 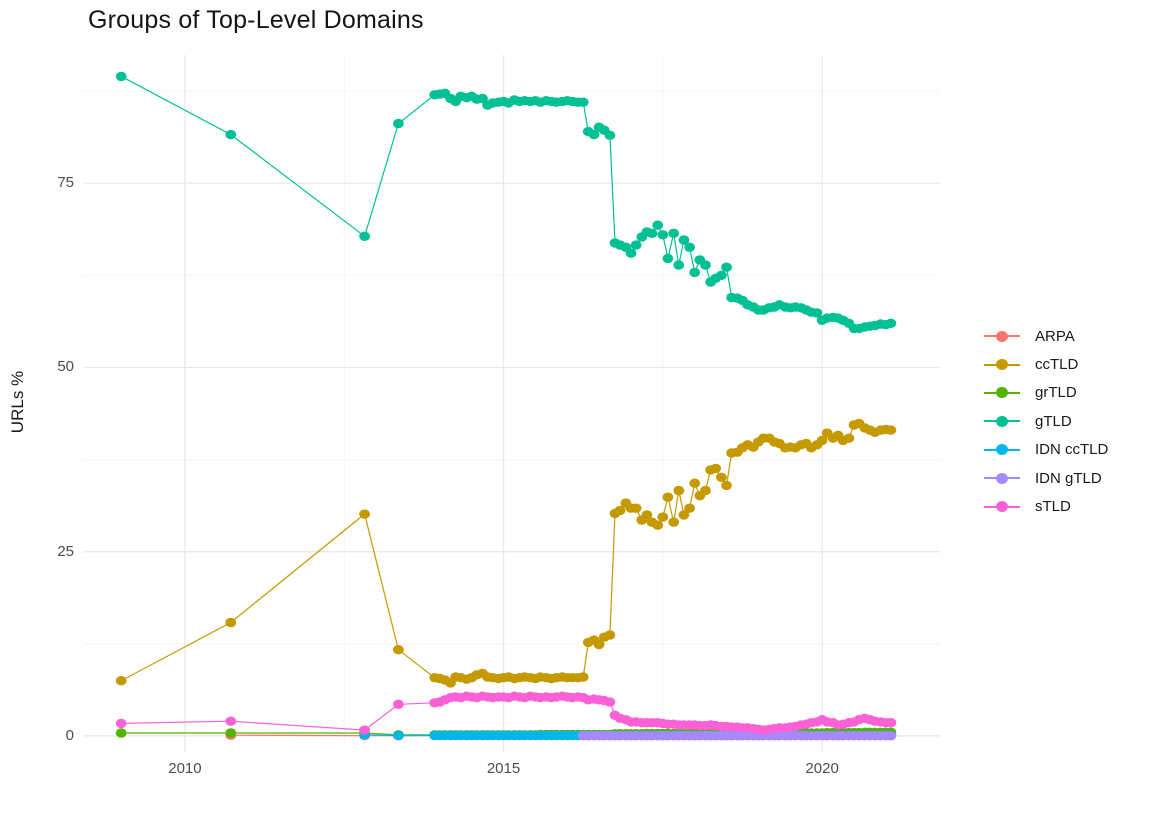 I want to click on legend-item-arpa: ARPA, so click(x=1046, y=336).